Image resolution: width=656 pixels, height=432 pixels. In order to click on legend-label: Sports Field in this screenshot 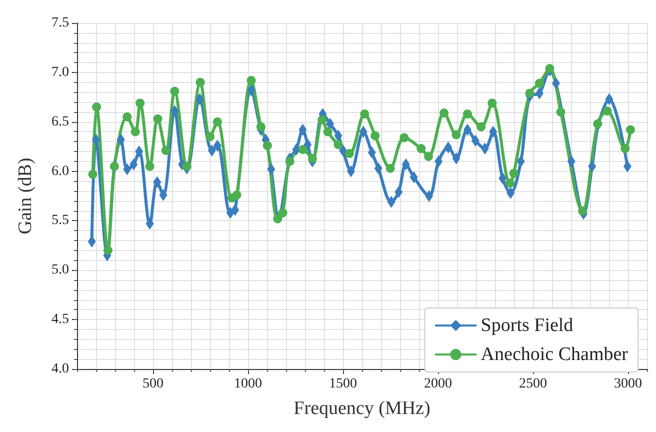, I will do `click(527, 325)`.